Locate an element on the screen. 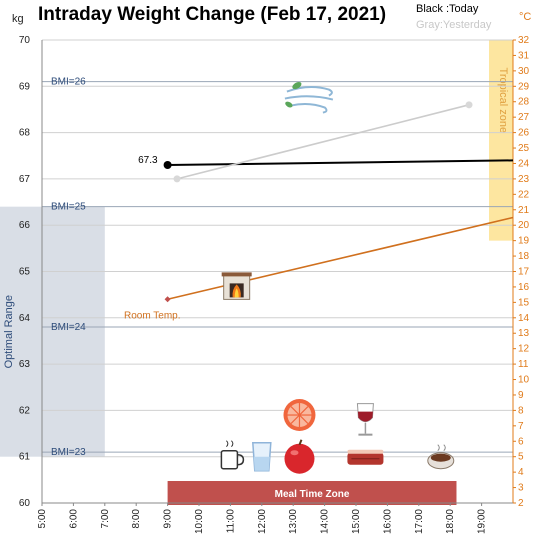  y2-tick-label: 7 is located at coordinates (521, 426).